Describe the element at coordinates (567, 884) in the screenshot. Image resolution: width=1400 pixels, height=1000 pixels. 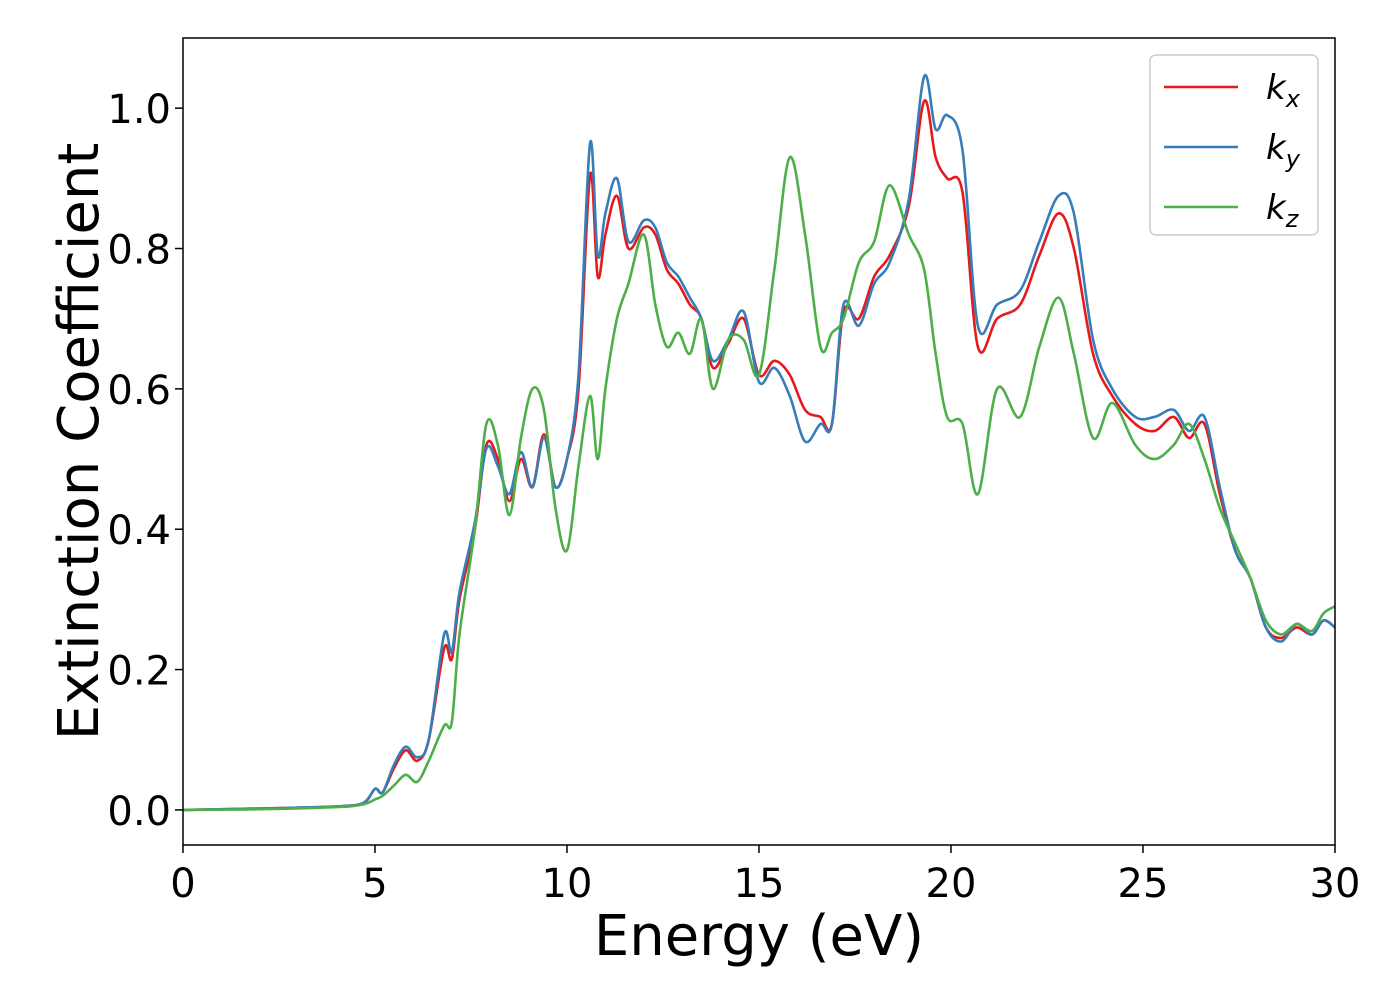
I see `x-tick-label: 10` at that location.